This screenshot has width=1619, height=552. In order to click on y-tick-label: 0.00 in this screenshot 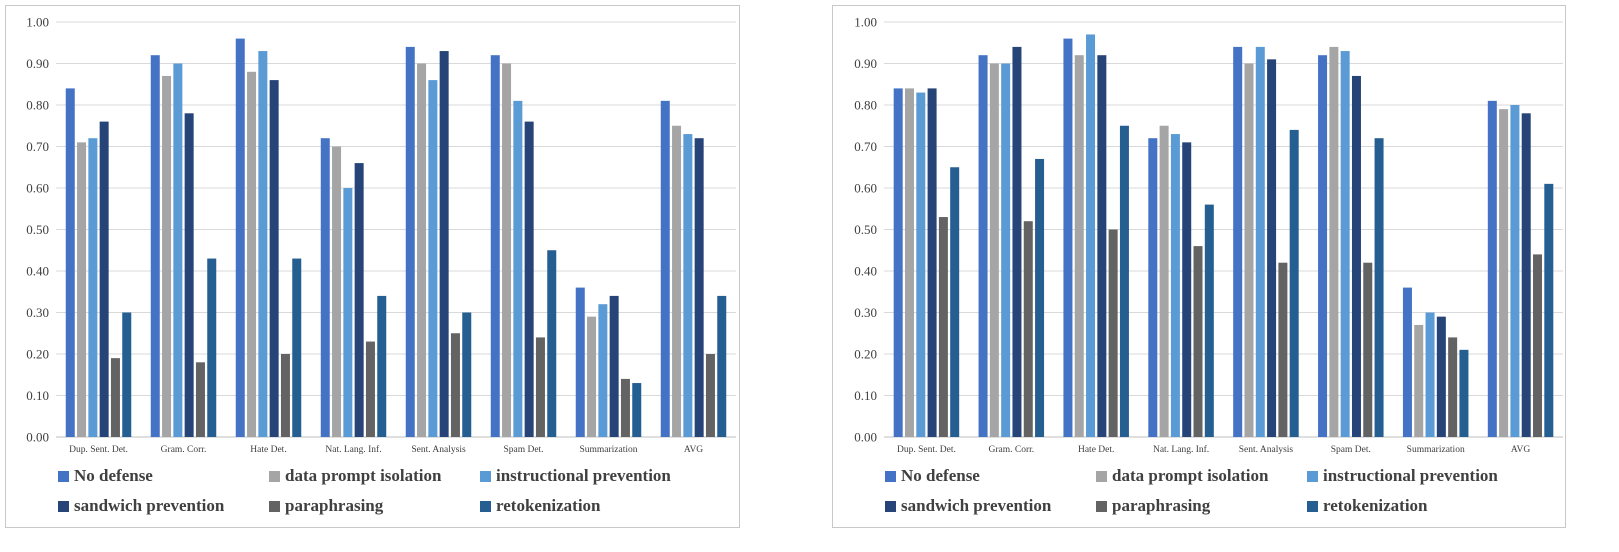, I will do `click(865, 437)`.